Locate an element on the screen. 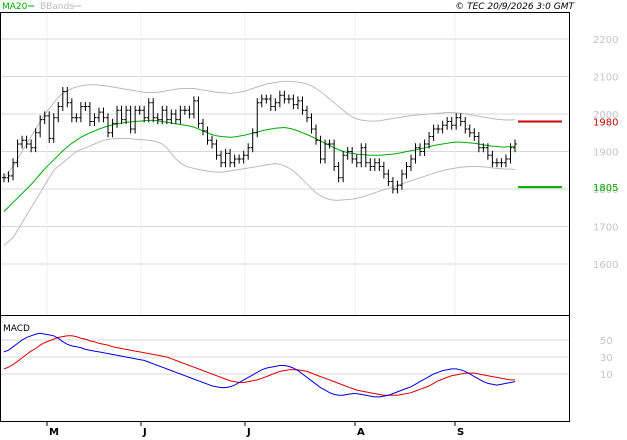 The image size is (627, 440). price-tick-label: 1800 is located at coordinates (605, 190).